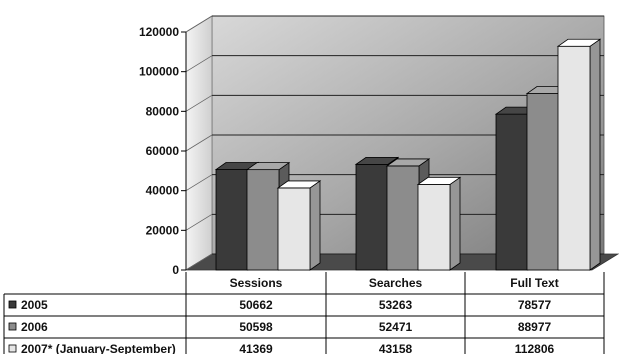 This screenshot has height=354, width=619. I want to click on y-tick-label-5: 100000, so click(159, 72).